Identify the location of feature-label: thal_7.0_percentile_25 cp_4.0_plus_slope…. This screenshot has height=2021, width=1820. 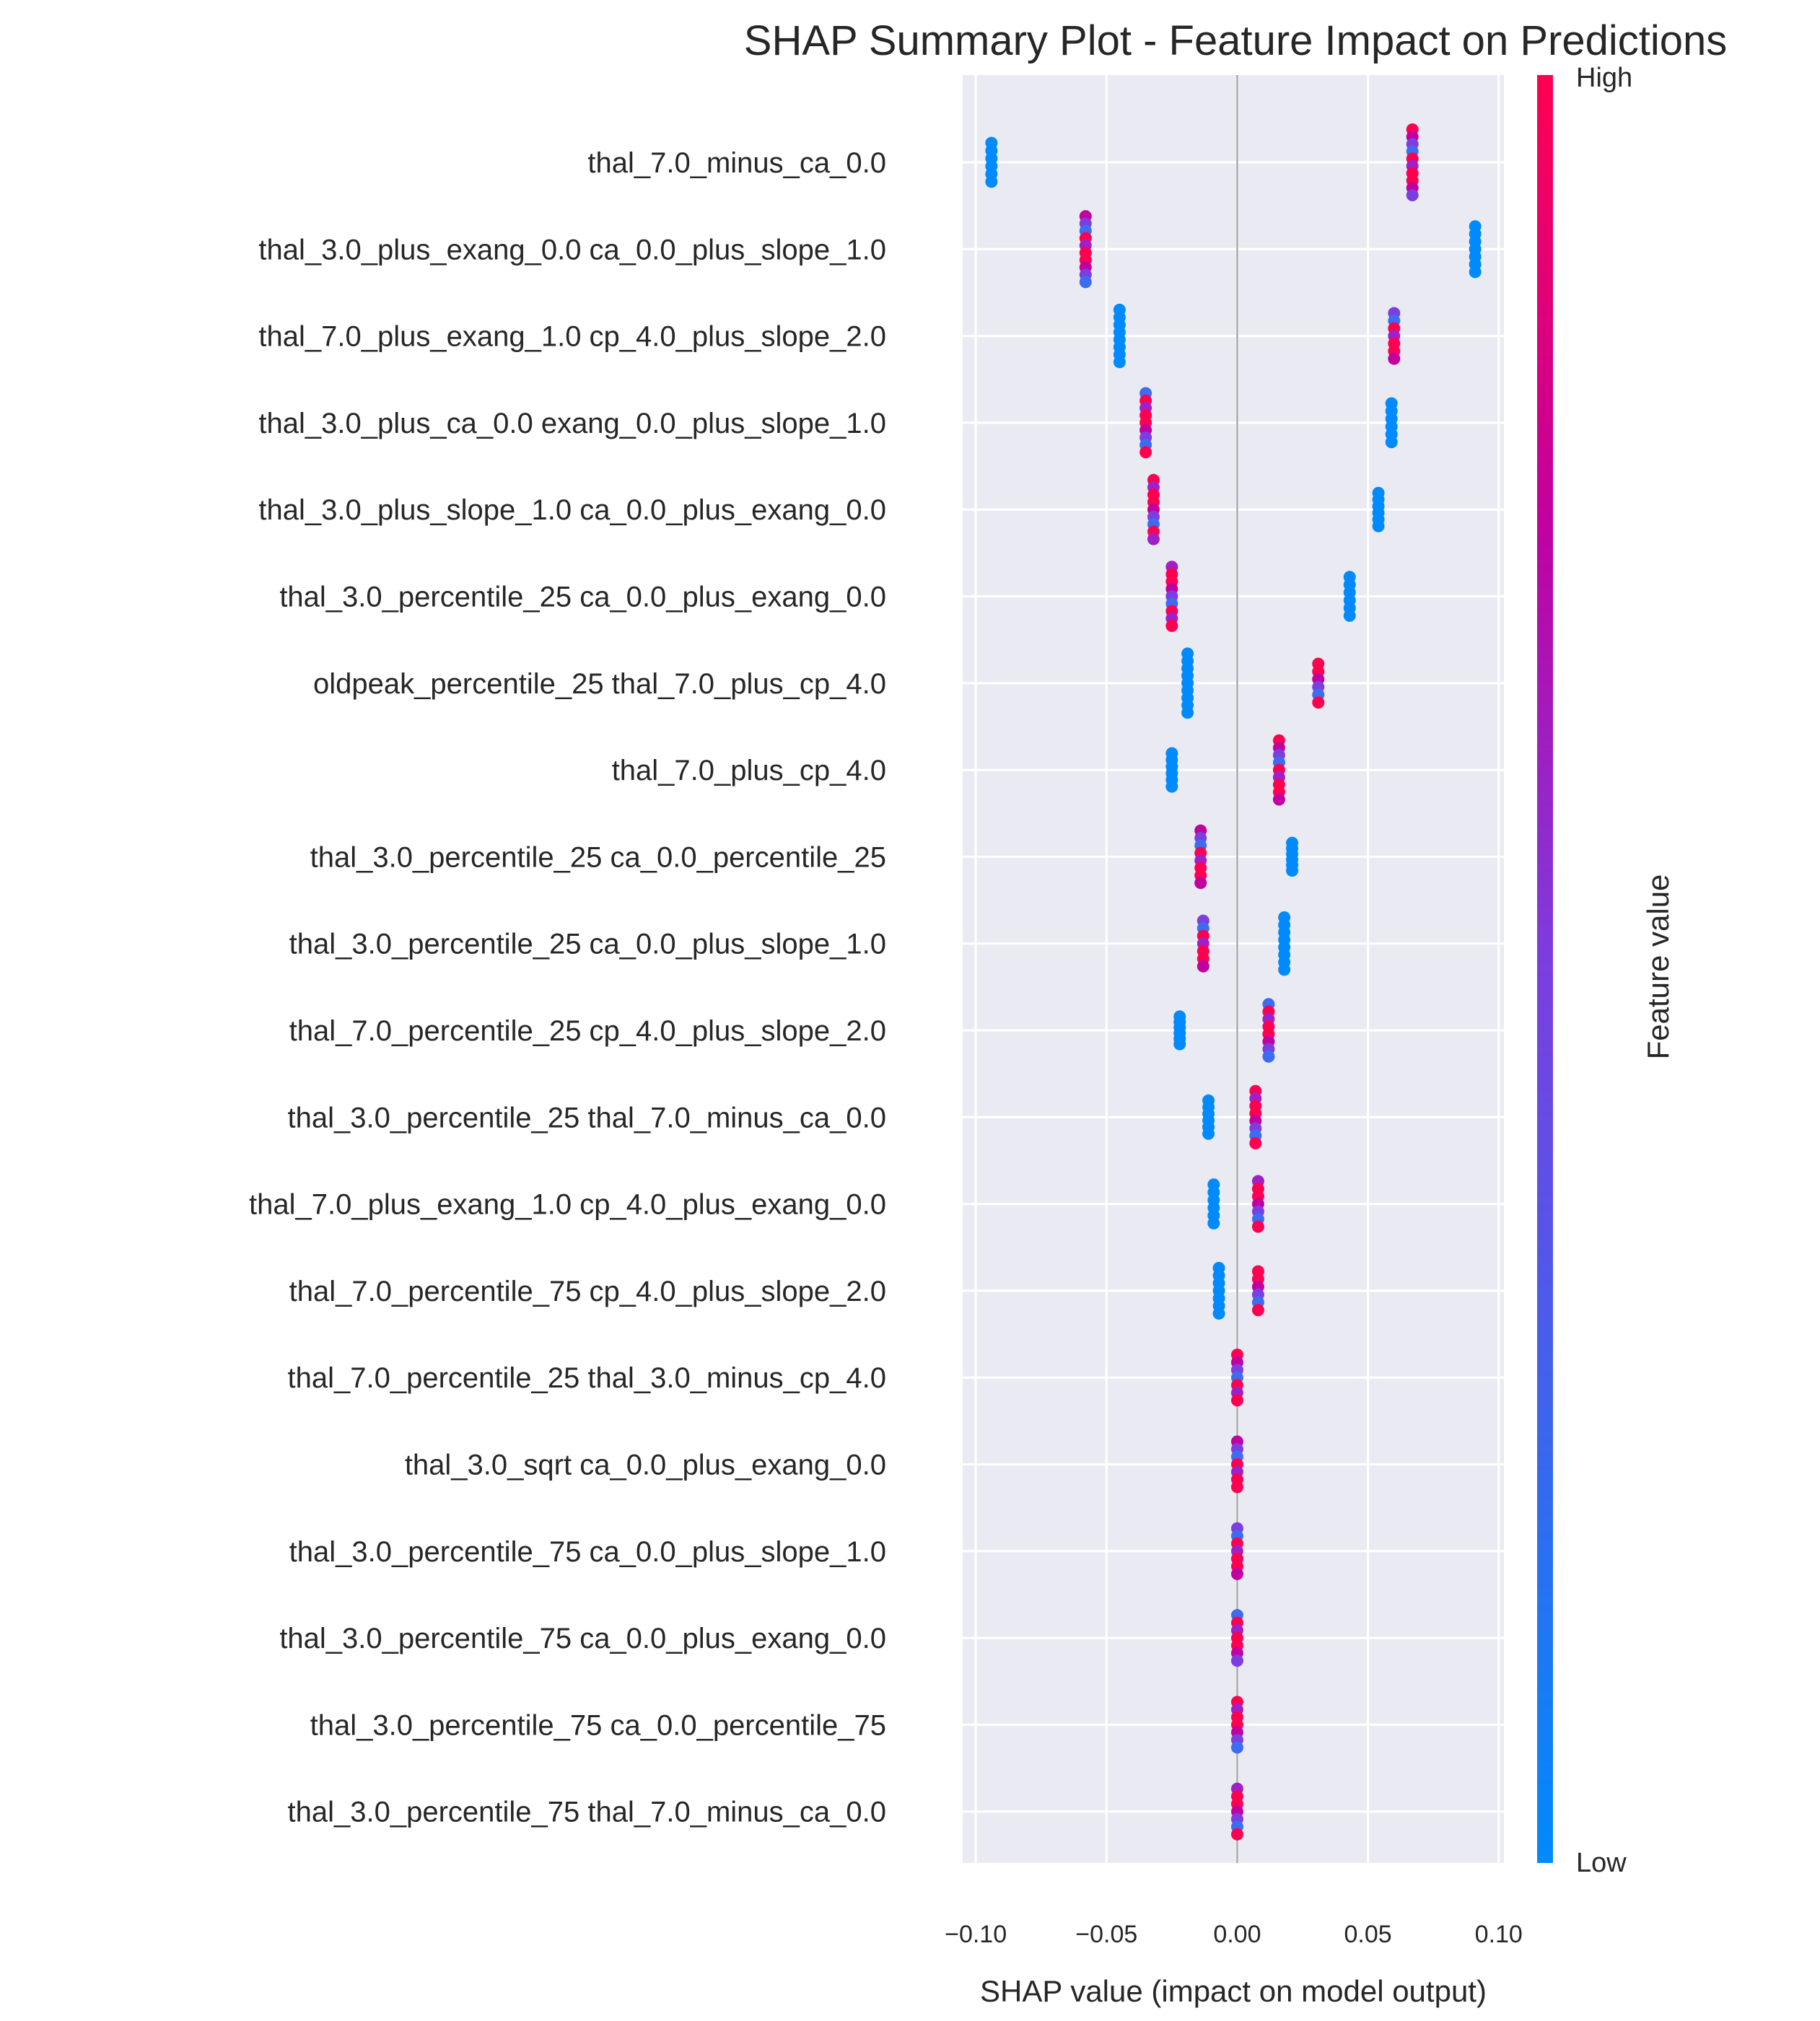
(587, 1031).